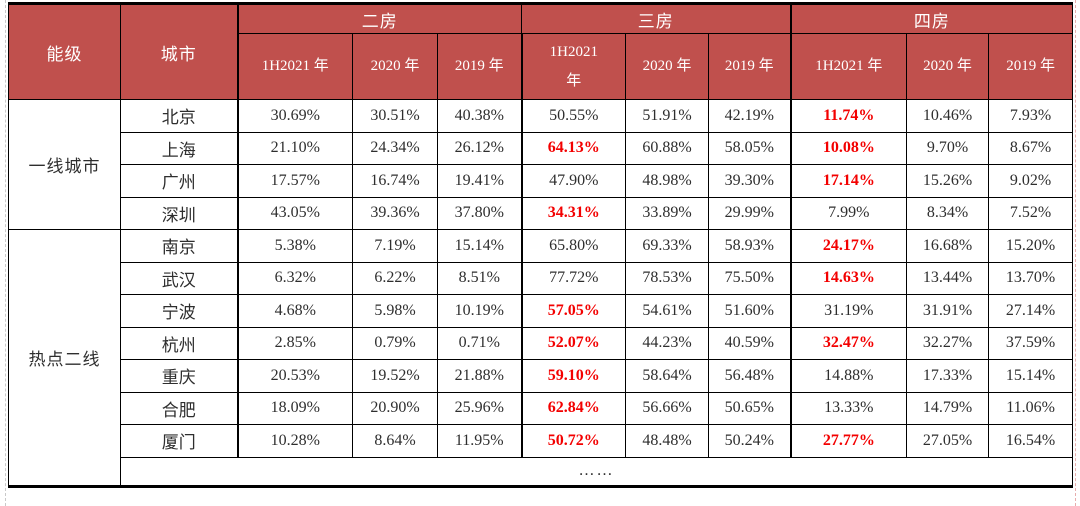 This screenshot has height=506, width=1080. I want to click on group-header-3room: 三房, so click(656, 18).